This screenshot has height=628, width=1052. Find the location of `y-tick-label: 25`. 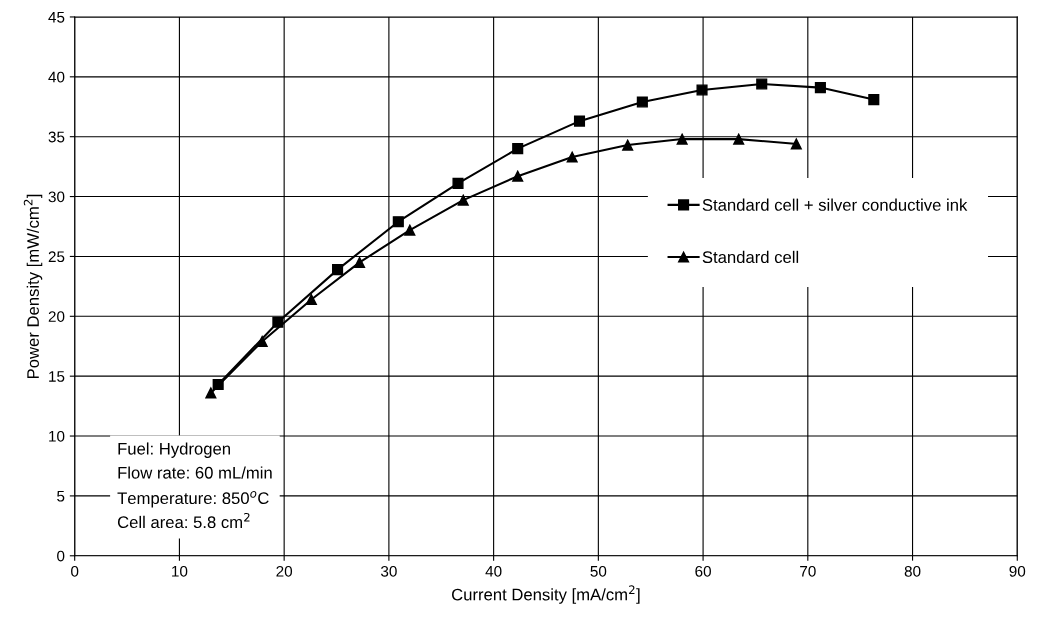

y-tick-label: 25 is located at coordinates (56, 257).